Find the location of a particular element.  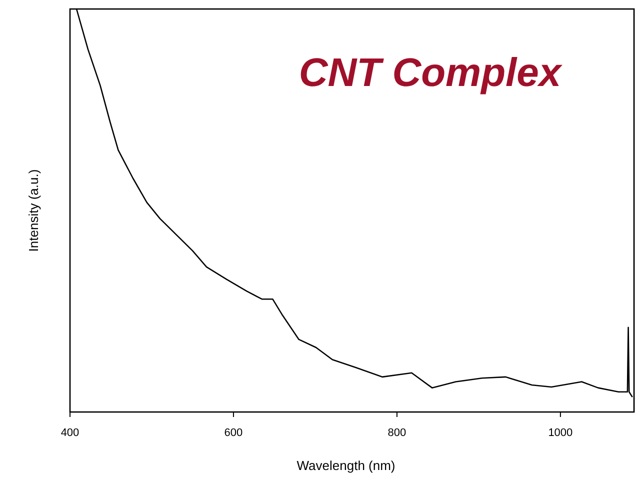

x-tick-label: 600 is located at coordinates (233, 433).